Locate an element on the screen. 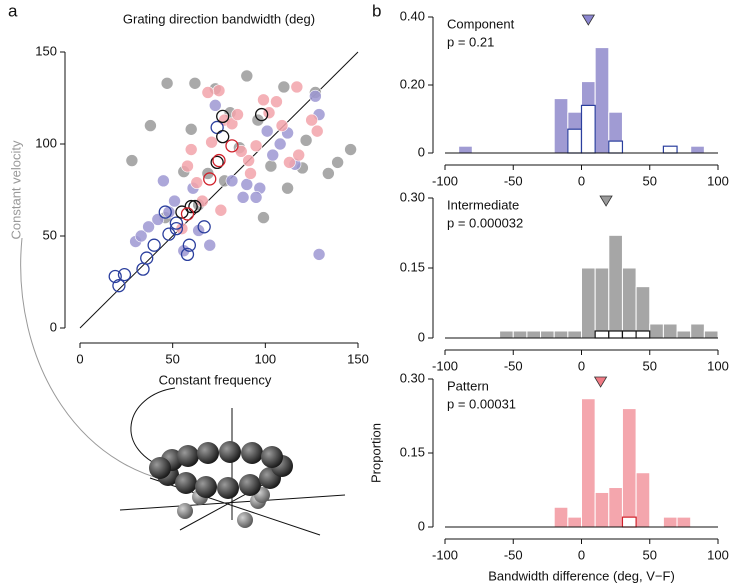  y-tick-label: 50 is located at coordinates (50, 234).